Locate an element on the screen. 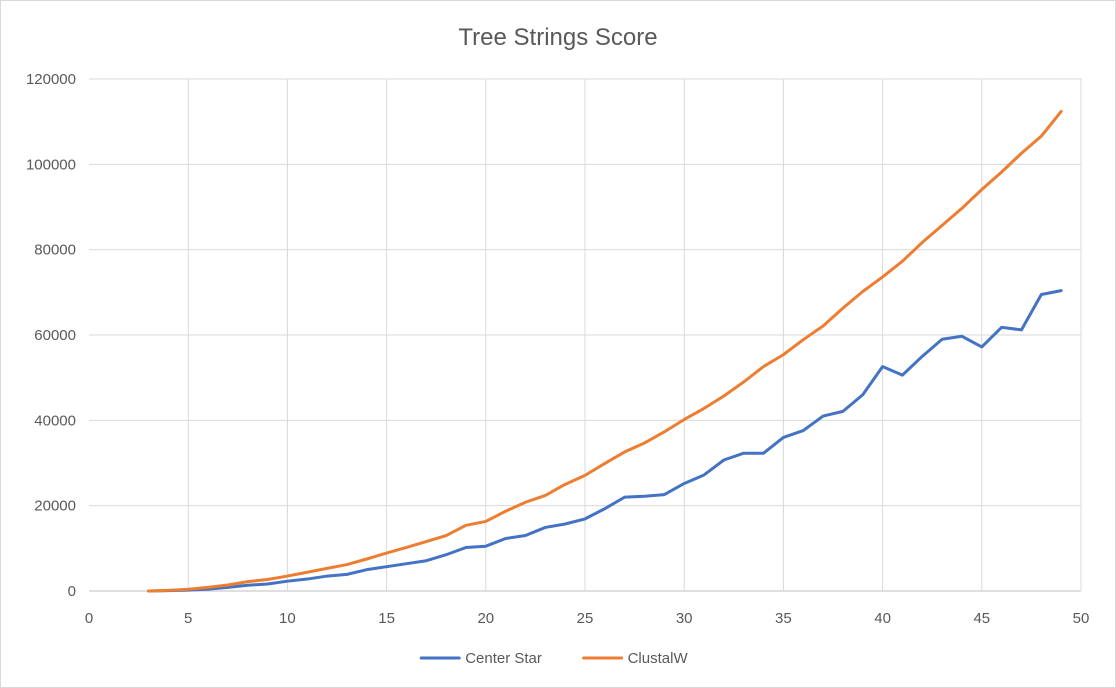  x-tick-label: 30 is located at coordinates (684, 618).